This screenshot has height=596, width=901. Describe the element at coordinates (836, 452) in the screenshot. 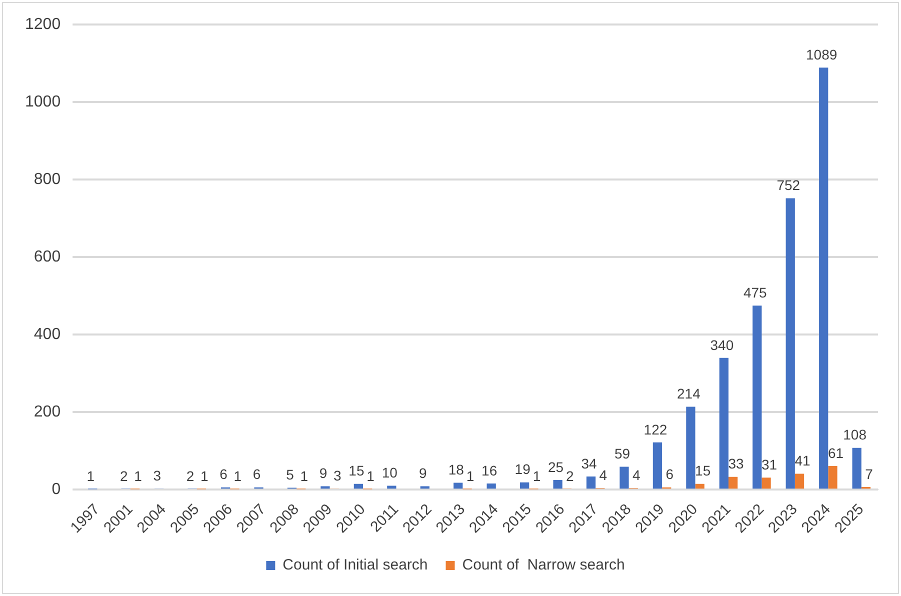

I see `data-label: 61` at that location.